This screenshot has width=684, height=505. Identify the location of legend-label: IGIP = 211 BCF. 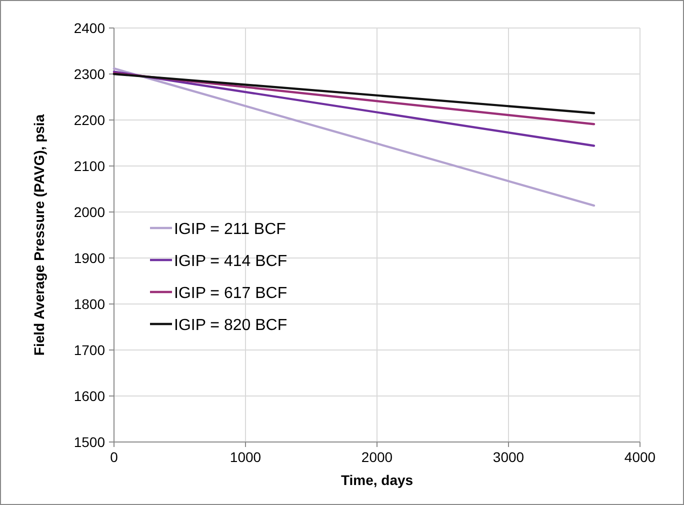
(230, 229).